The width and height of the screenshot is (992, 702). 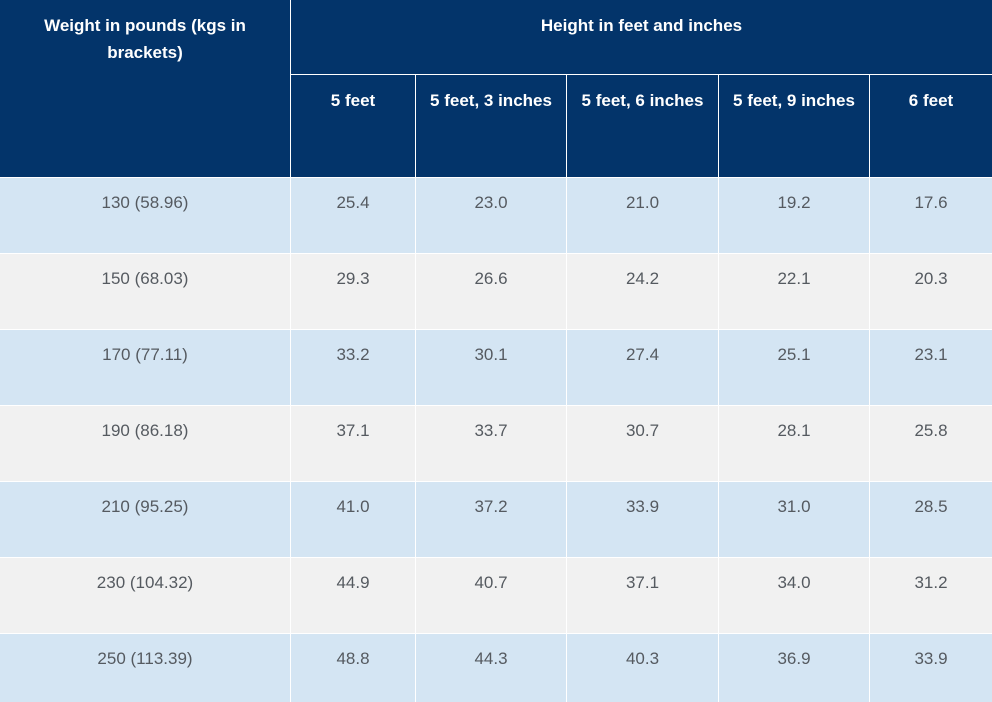 I want to click on value-cell: 31.0, so click(x=794, y=519).